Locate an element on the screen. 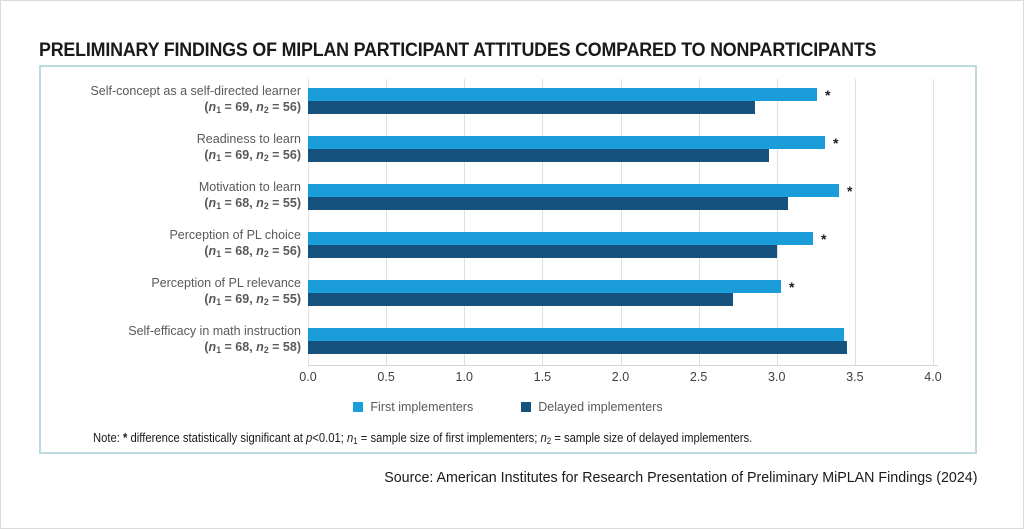 The image size is (1024, 529). x-tick-label: 3.5 is located at coordinates (855, 377).